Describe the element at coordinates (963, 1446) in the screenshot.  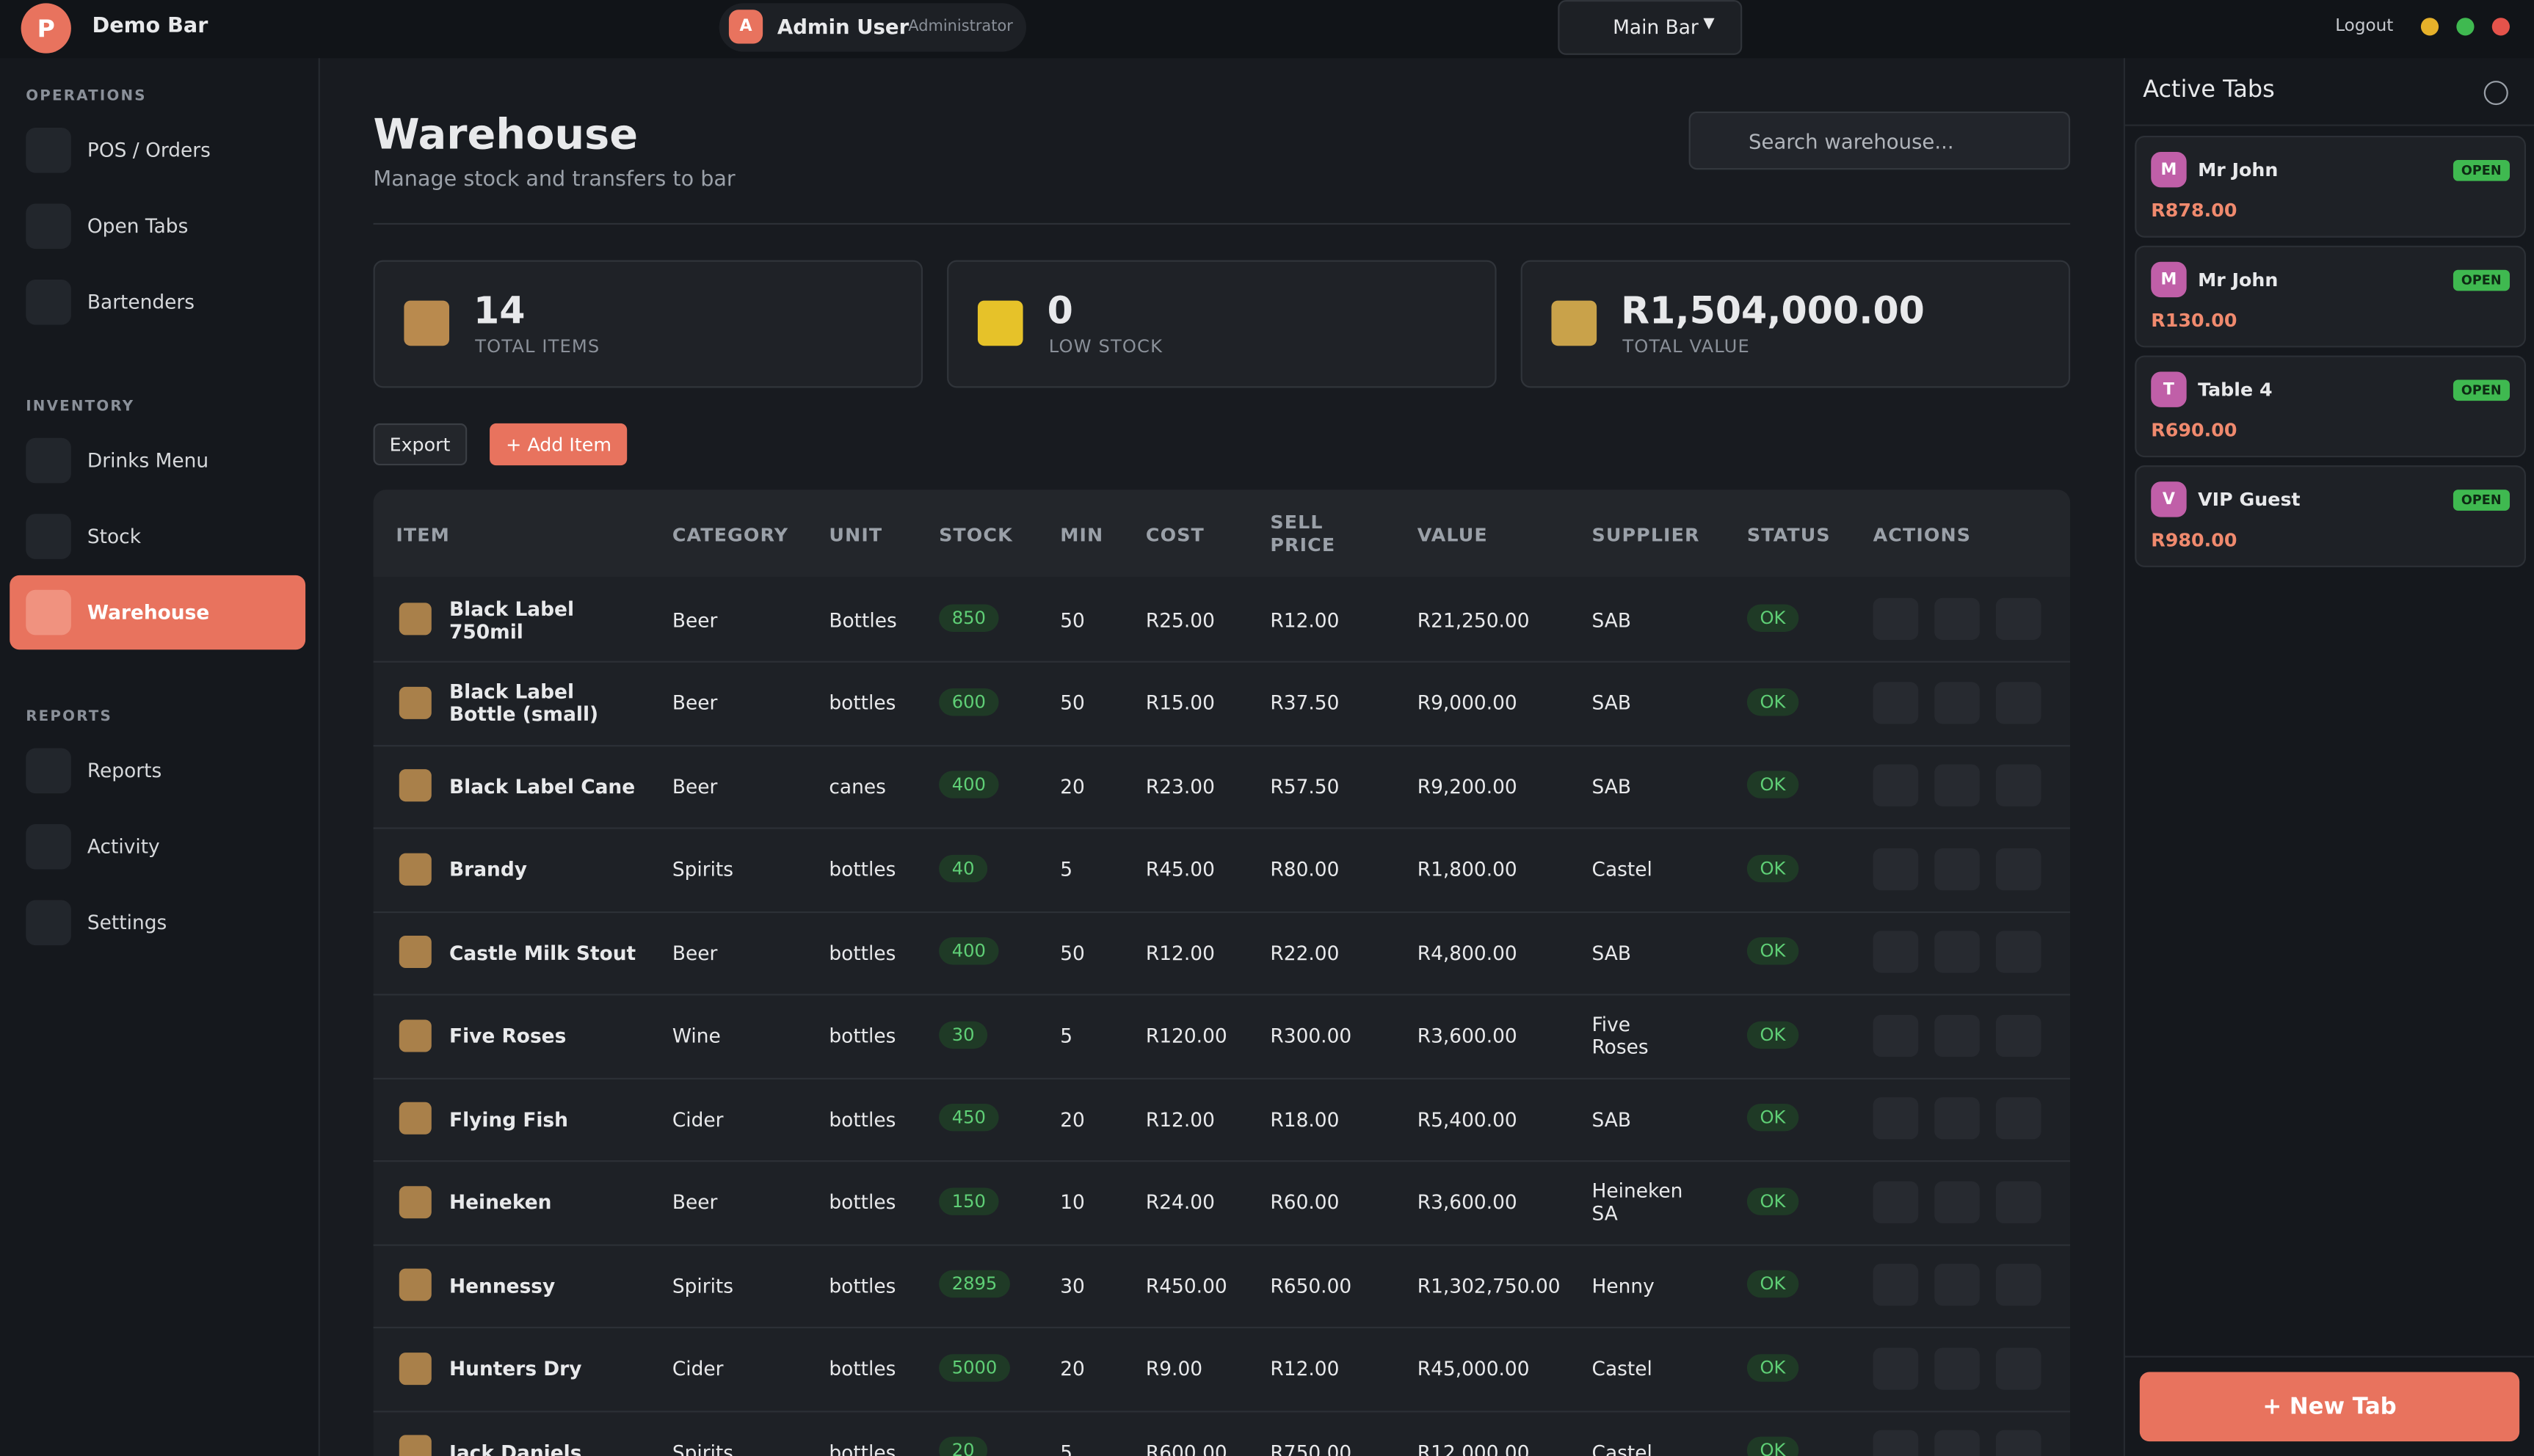
I see `stock-badge: 20` at that location.